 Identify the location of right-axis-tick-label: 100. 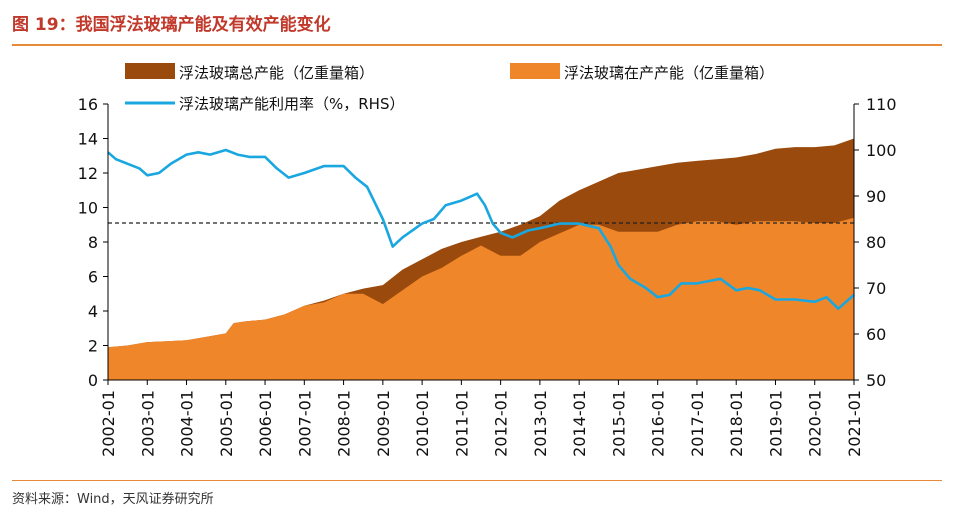
(881, 150).